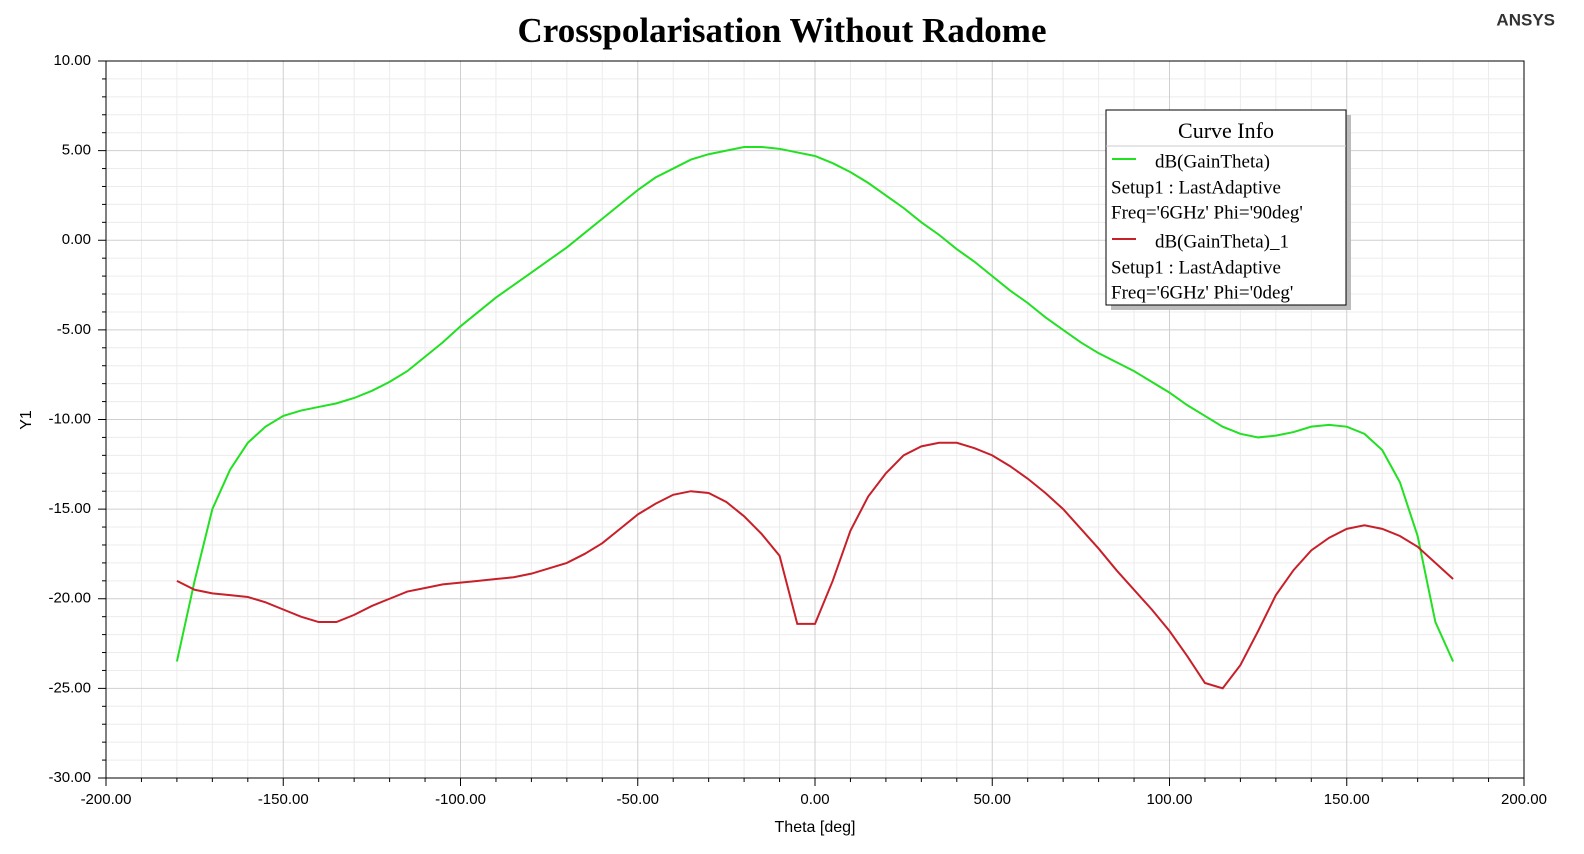 The width and height of the screenshot is (1584, 854). Describe the element at coordinates (69, 687) in the screenshot. I see `y-tick-label: -25.00` at that location.